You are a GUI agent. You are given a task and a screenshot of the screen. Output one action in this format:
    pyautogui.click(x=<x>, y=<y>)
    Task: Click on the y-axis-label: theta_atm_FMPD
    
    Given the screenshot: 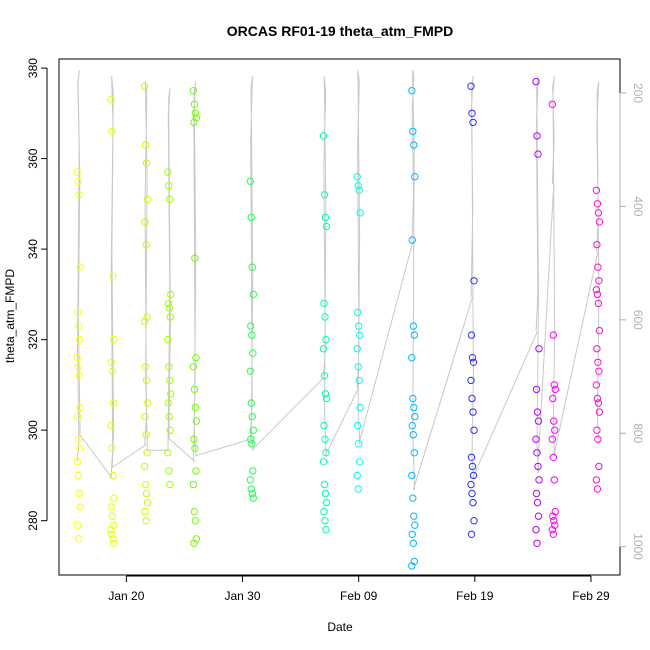 What is the action you would take?
    pyautogui.click(x=10, y=316)
    